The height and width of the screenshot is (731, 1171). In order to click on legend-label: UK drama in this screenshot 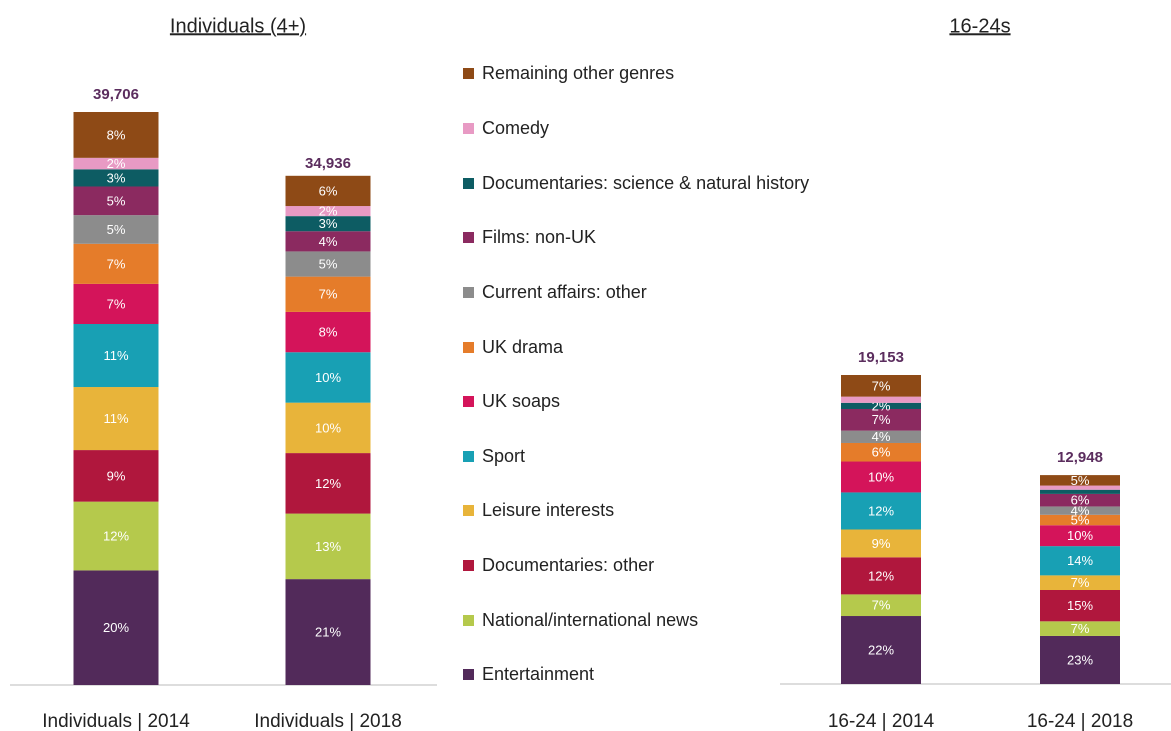, I will do `click(523, 347)`.